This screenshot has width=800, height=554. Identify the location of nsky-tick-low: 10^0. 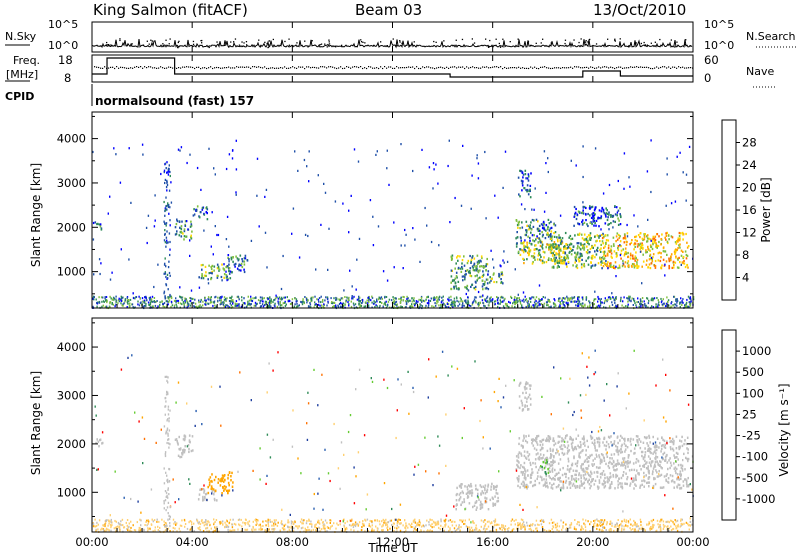
(63, 45).